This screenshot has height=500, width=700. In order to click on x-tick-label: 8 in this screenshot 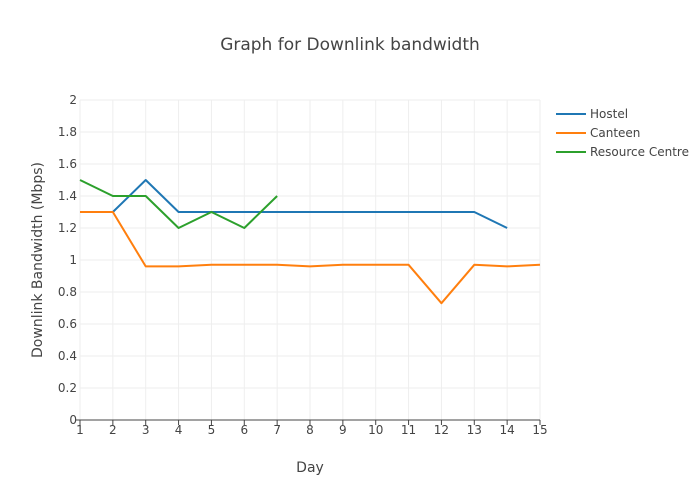, I will do `click(310, 430)`.